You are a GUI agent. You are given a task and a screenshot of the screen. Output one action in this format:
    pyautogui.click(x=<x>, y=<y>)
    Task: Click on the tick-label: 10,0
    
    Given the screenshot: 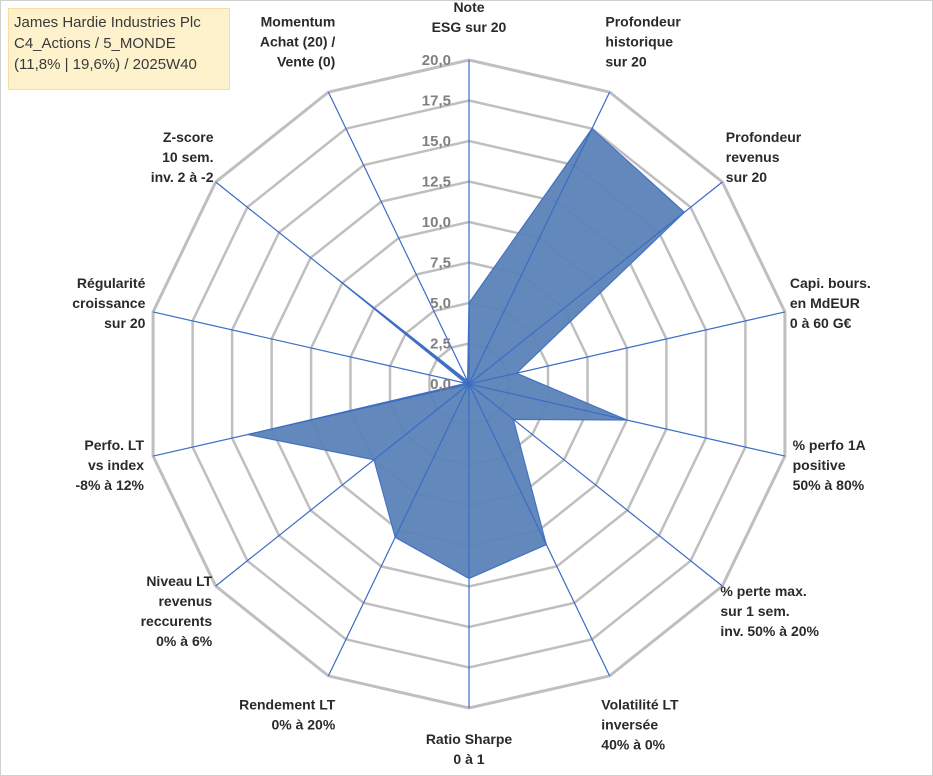 What is the action you would take?
    pyautogui.click(x=436, y=222)
    